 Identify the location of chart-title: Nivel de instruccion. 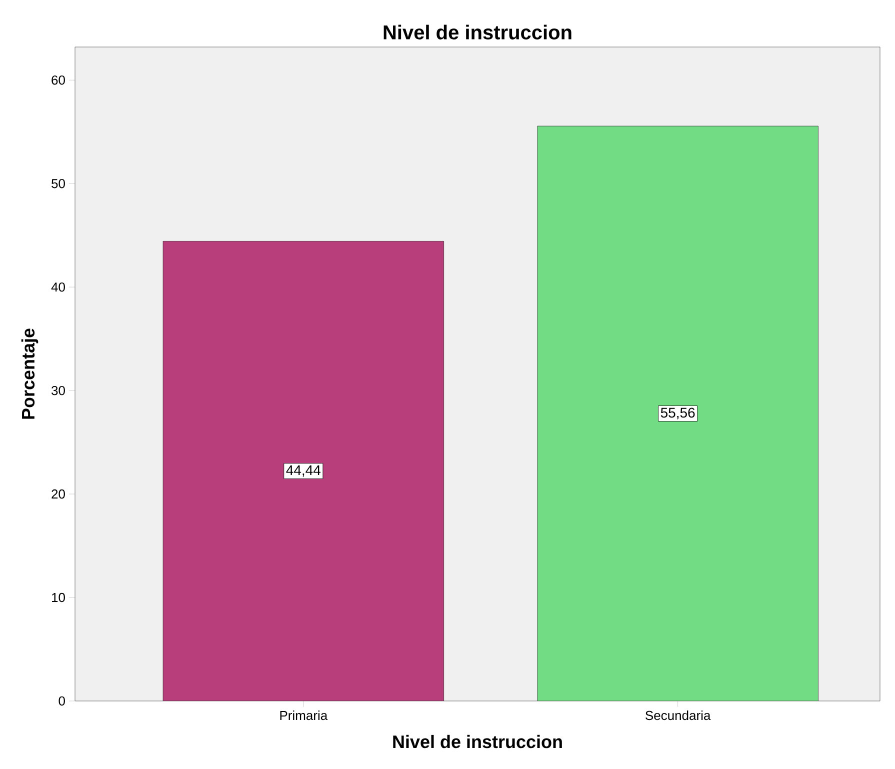
(478, 32).